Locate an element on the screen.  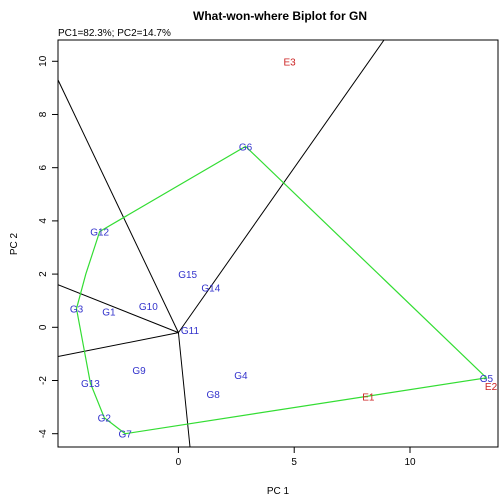
genotype-label: G2 is located at coordinates (105, 419).